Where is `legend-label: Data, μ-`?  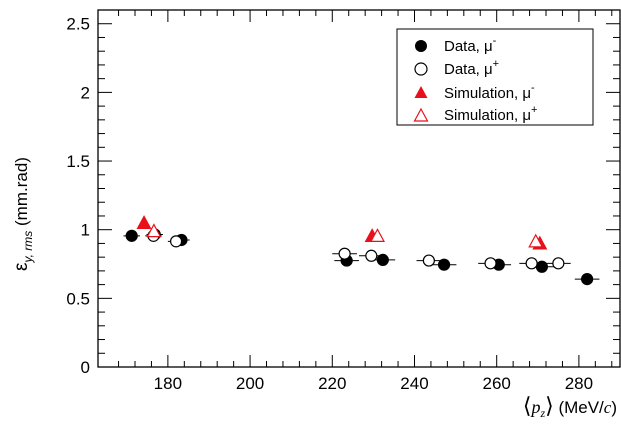
legend-label: Data, μ- is located at coordinates (470, 45).